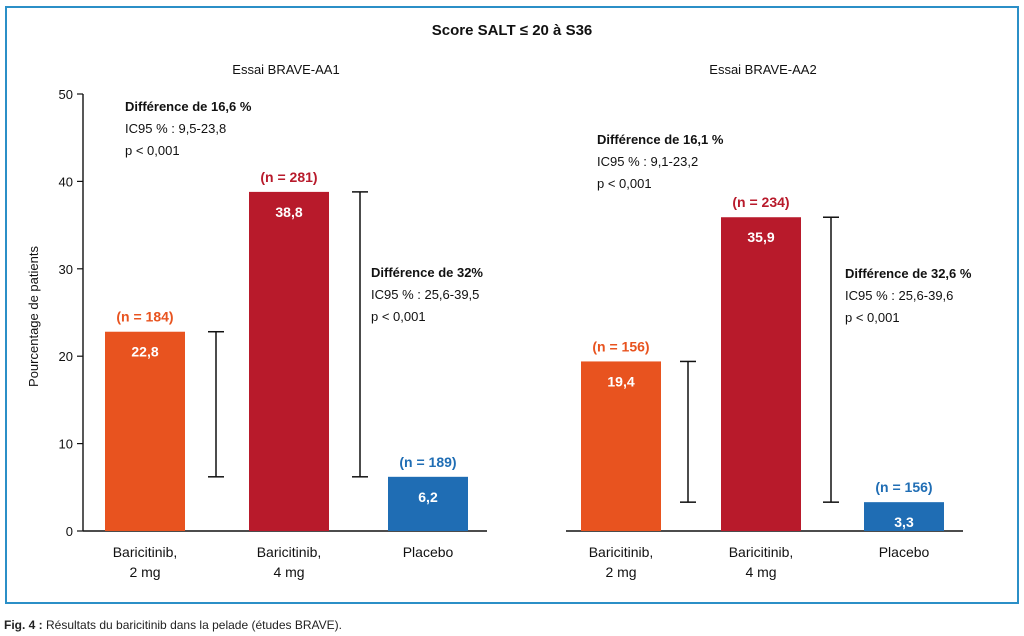  Describe the element at coordinates (285, 69) in the screenshot. I see `panel-title: Essai BRAVE-AA1` at that location.